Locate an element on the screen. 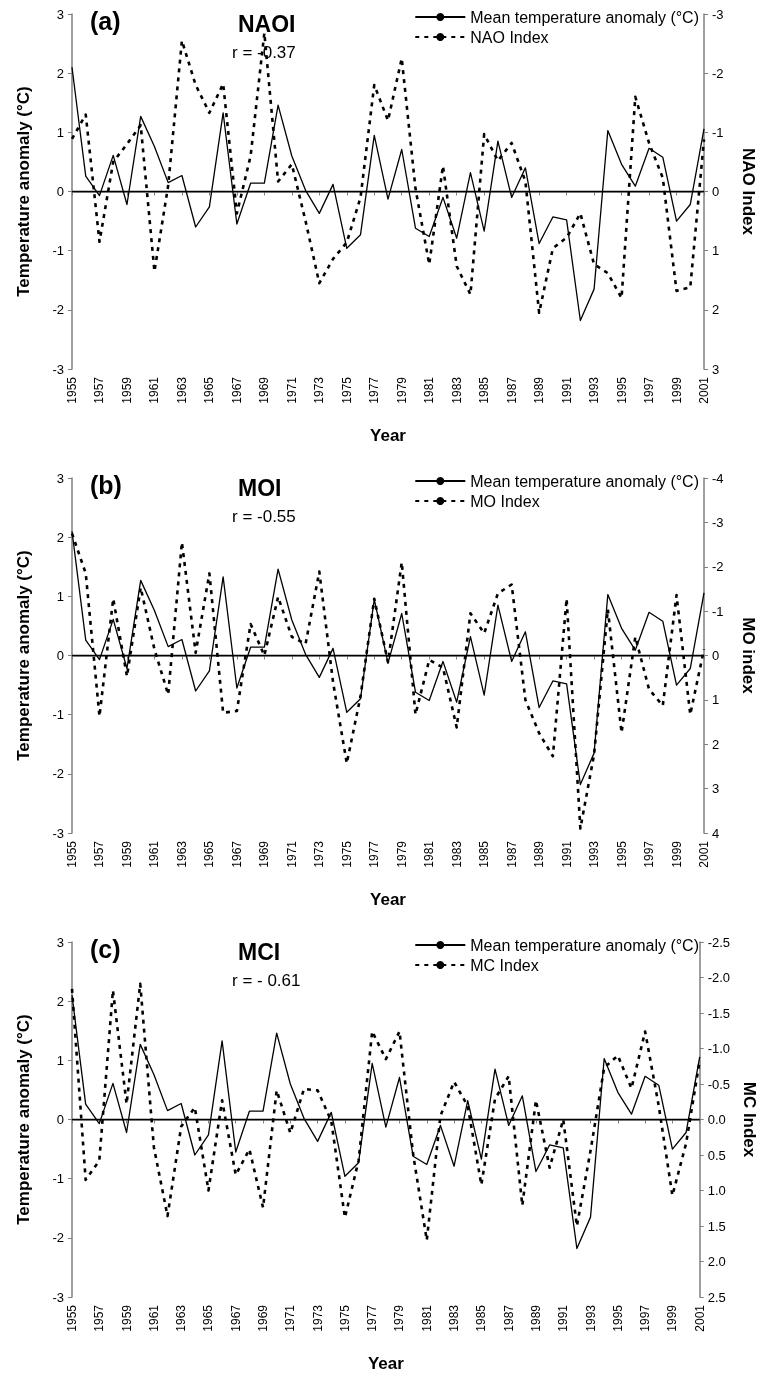 This screenshot has width=766, height=1394. y-tick-label: 2 is located at coordinates (60, 537).